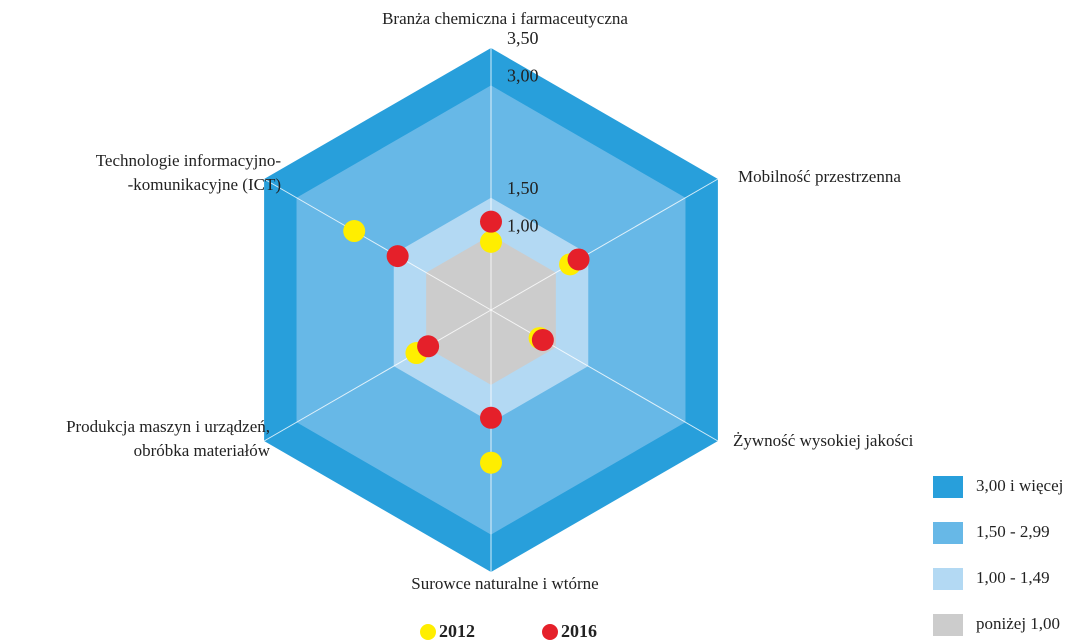 This screenshot has height=643, width=1092. Describe the element at coordinates (823, 440) in the screenshot. I see `category-label: Żywność wysokiej jakości` at that location.